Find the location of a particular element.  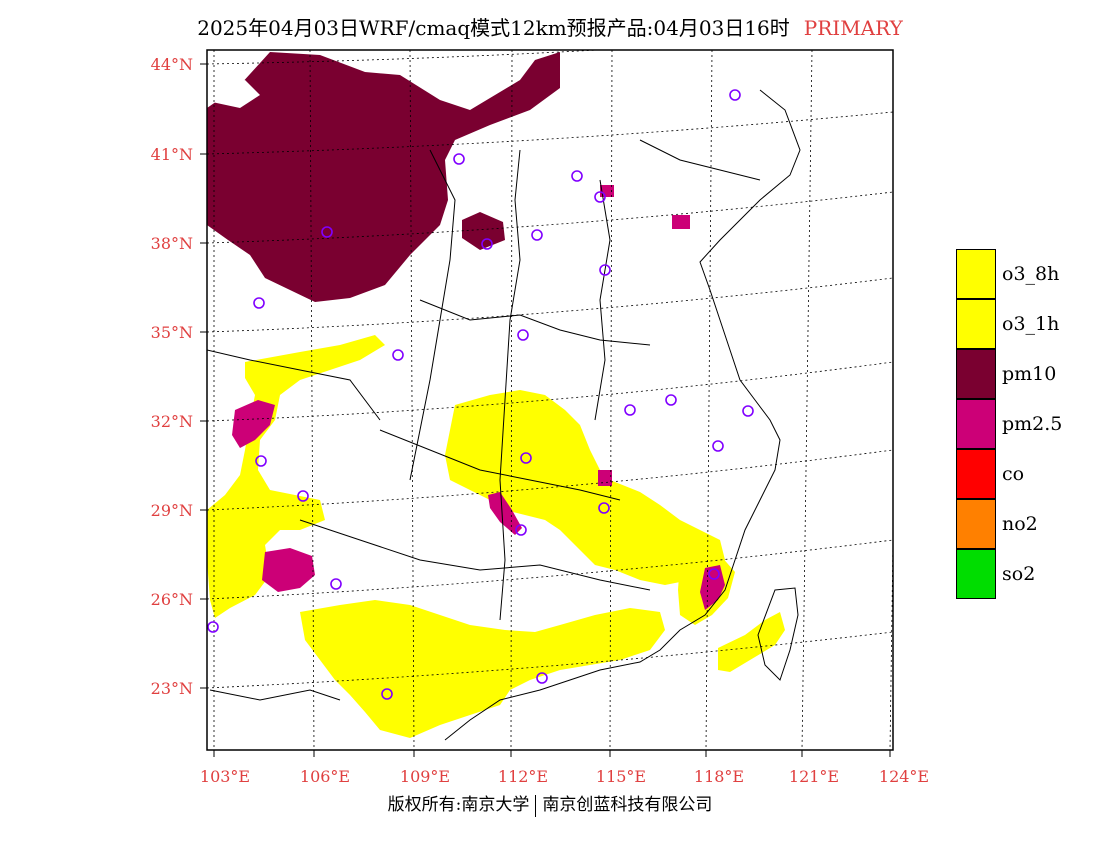

legend-item-pm25: pm2.5 is located at coordinates (1026, 424).